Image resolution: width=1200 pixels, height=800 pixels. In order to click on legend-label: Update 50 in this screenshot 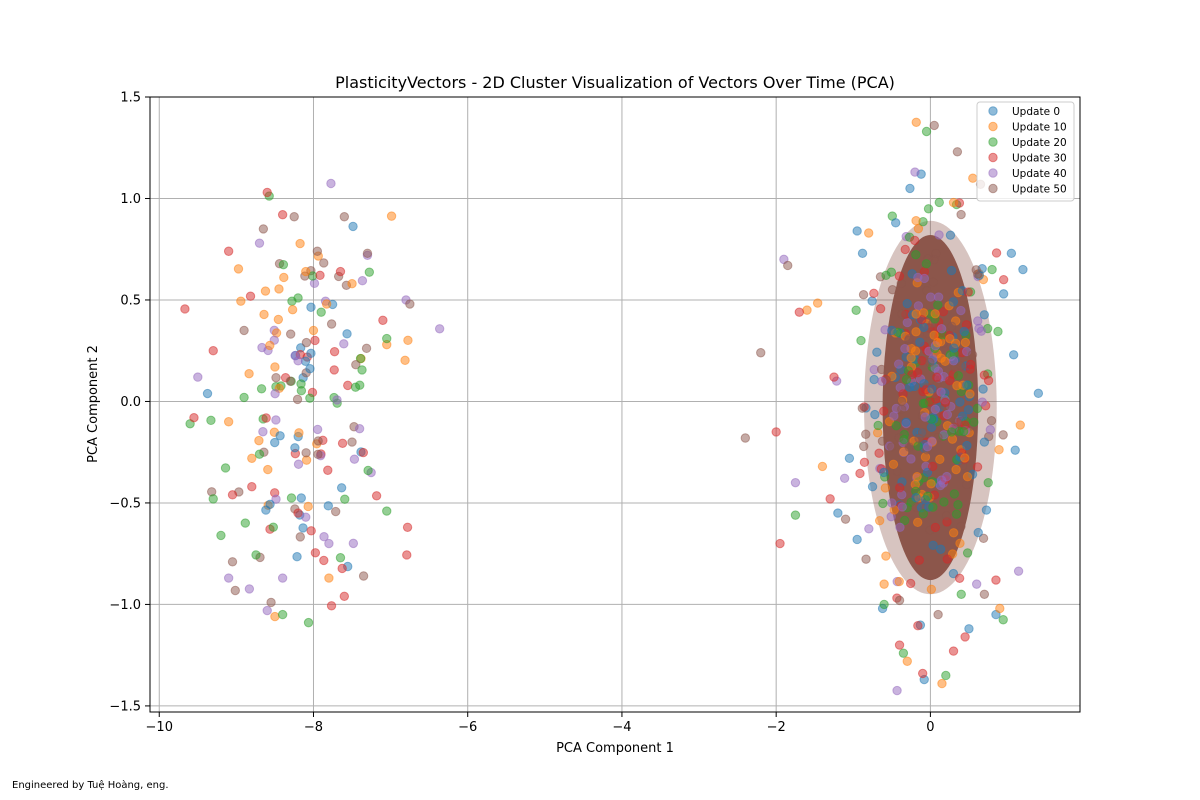, I will do `click(1039, 189)`.